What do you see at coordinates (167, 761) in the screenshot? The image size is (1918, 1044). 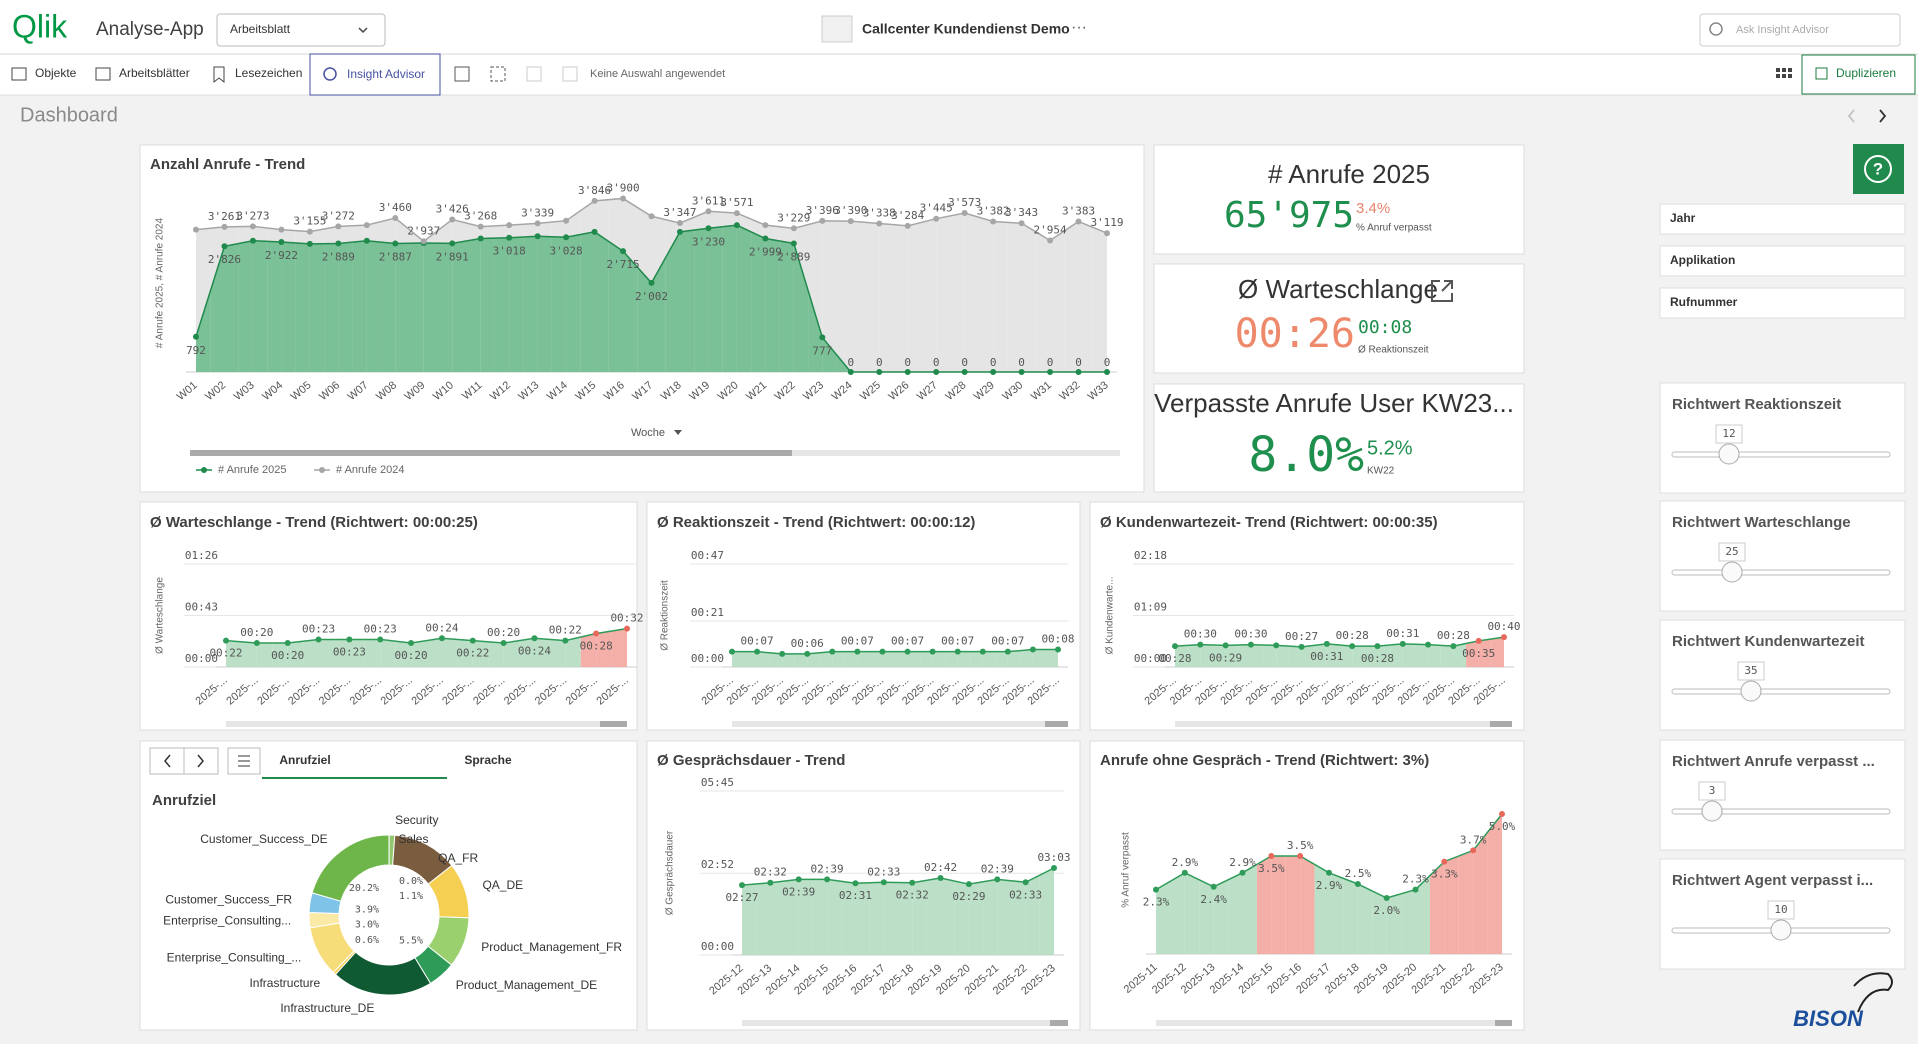 I see `tab-prev` at bounding box center [167, 761].